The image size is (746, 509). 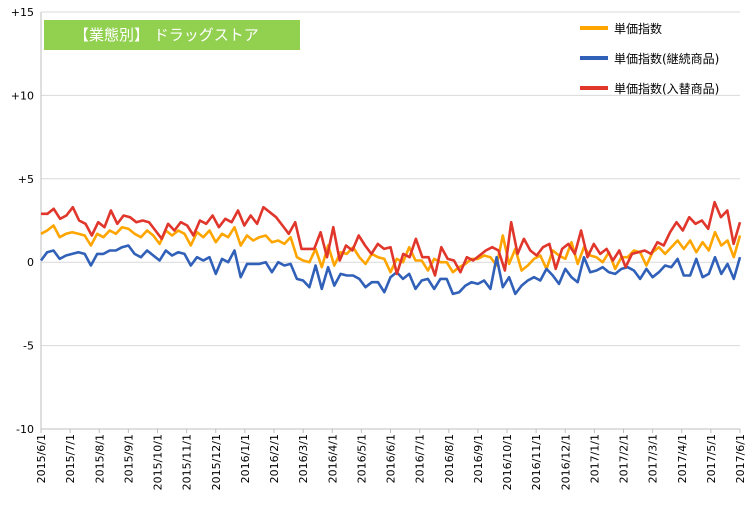 What do you see at coordinates (711, 458) in the screenshot?
I see `x-tick-label: 2017/5/1` at bounding box center [711, 458].